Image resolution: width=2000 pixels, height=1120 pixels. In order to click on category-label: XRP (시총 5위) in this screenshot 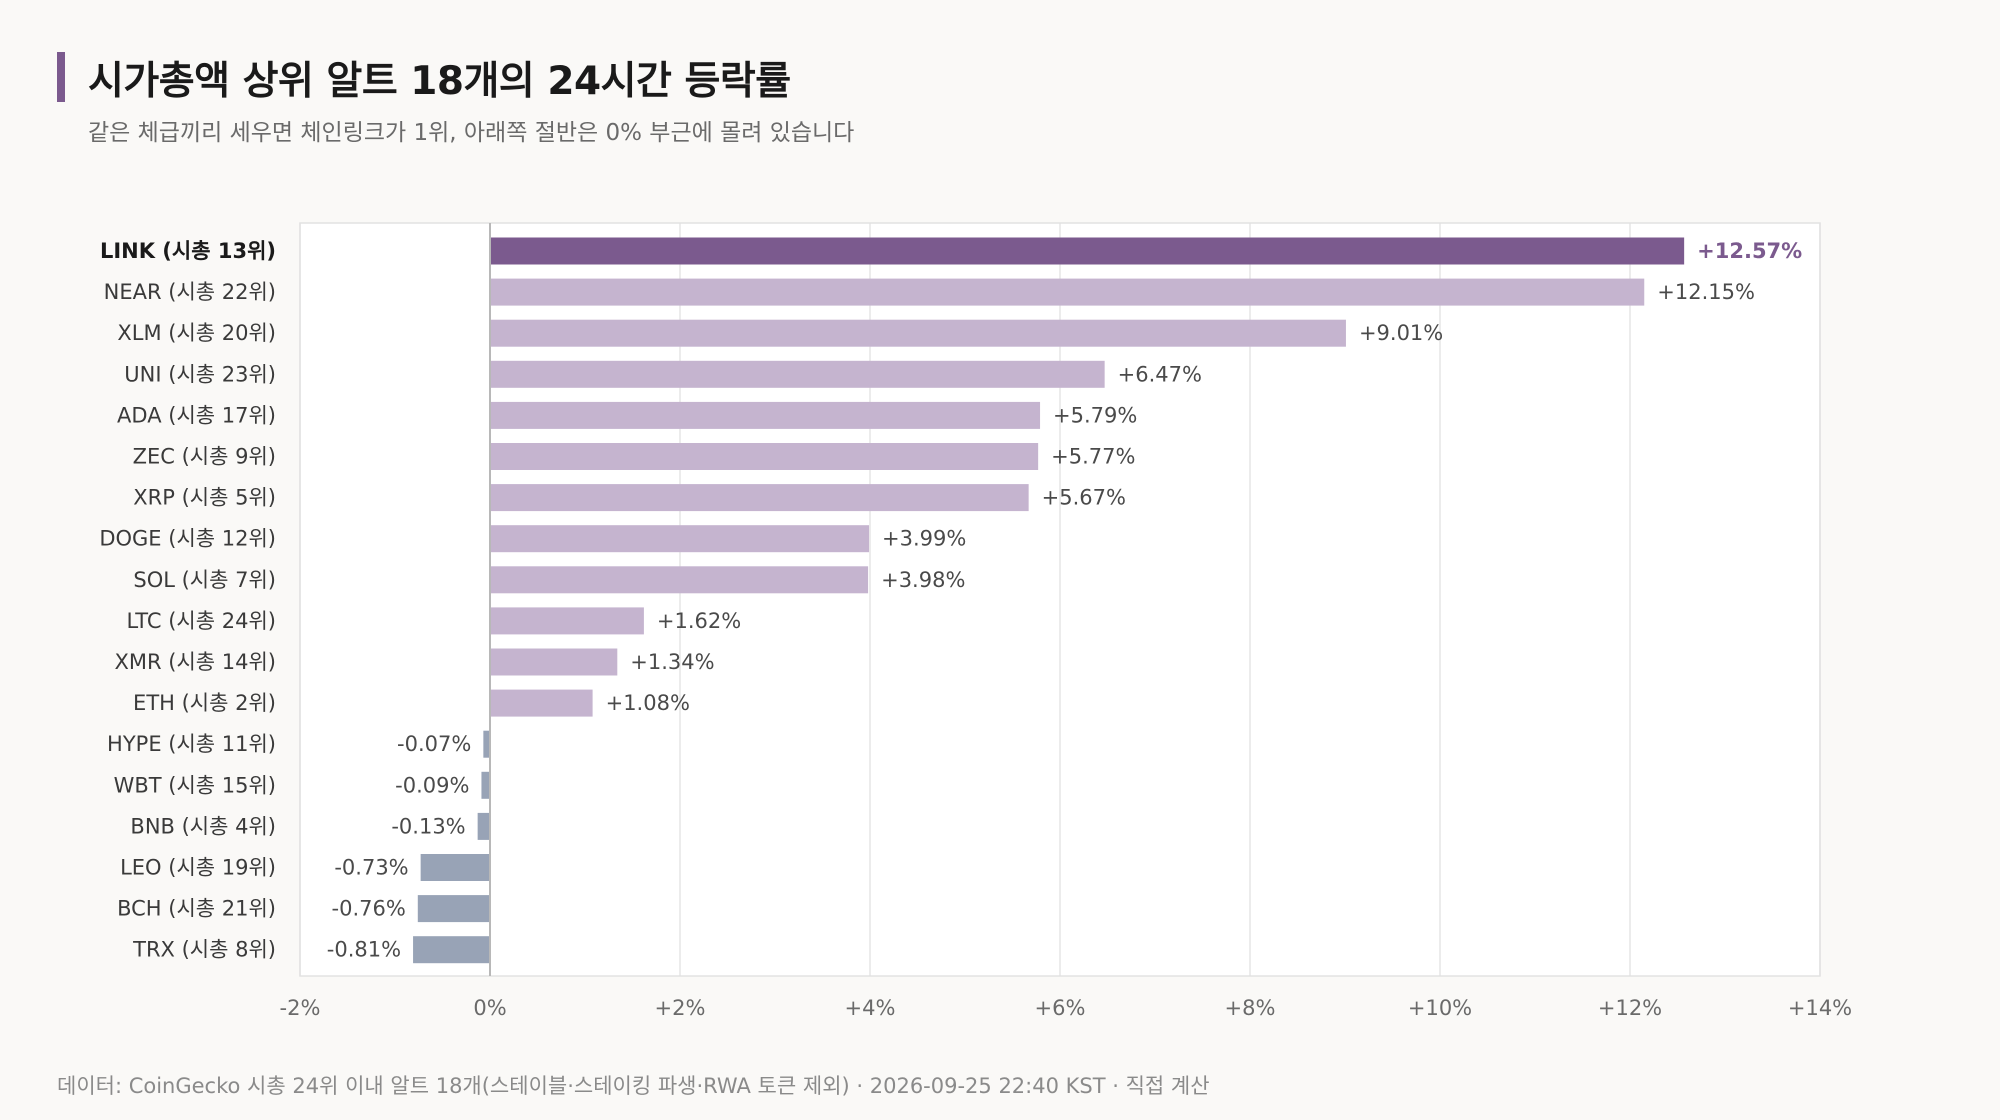, I will do `click(204, 498)`.